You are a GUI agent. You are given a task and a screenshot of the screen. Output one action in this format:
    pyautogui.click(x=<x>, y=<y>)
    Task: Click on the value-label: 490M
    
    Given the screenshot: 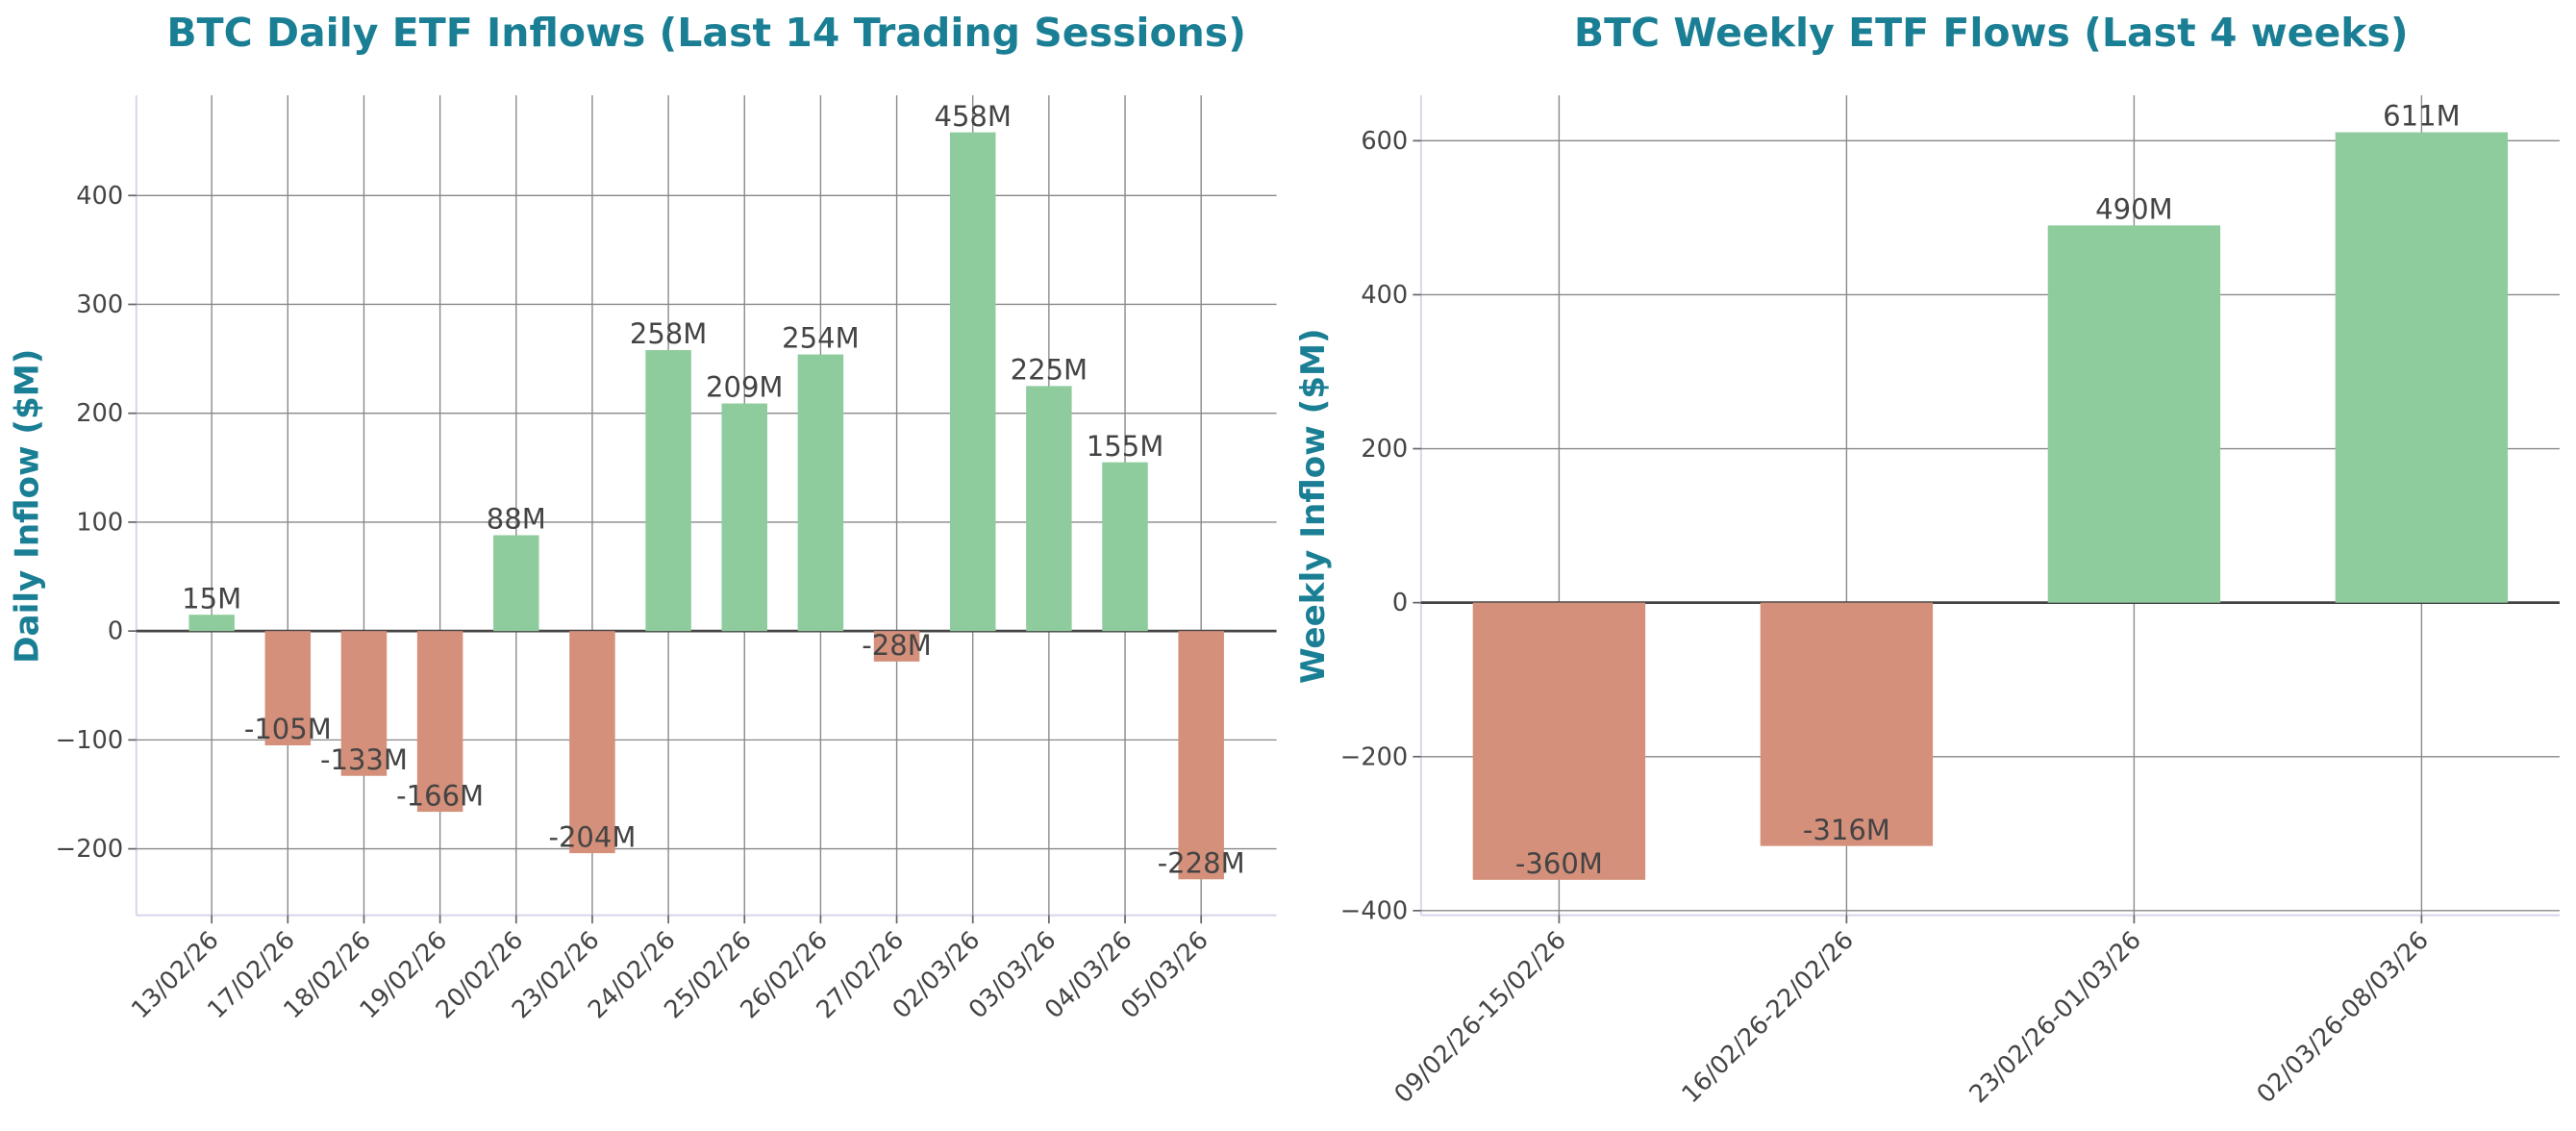 What is the action you would take?
    pyautogui.click(x=2133, y=209)
    